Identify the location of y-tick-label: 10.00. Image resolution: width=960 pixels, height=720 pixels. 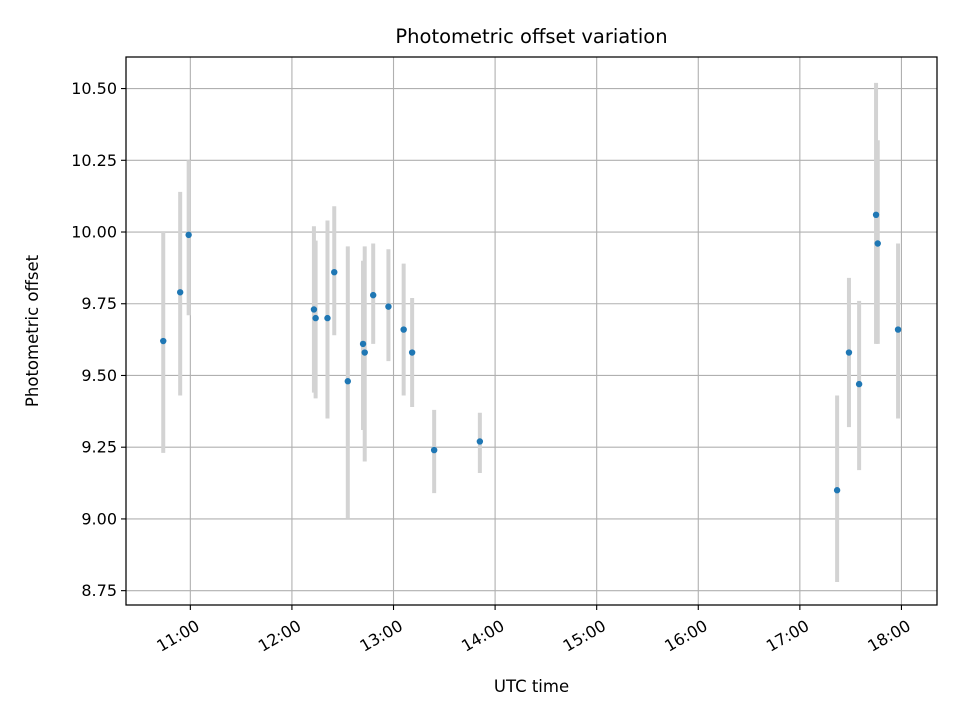
(94, 232).